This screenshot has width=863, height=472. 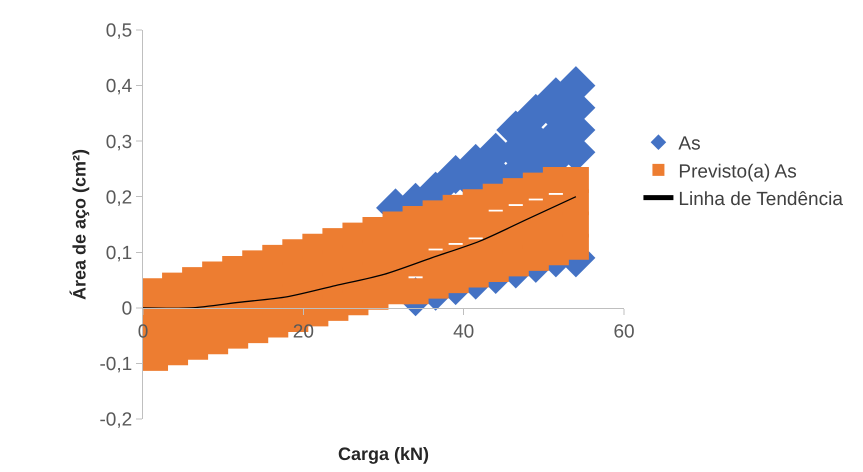 I want to click on y-tick-label: 0,4, so click(x=119, y=87).